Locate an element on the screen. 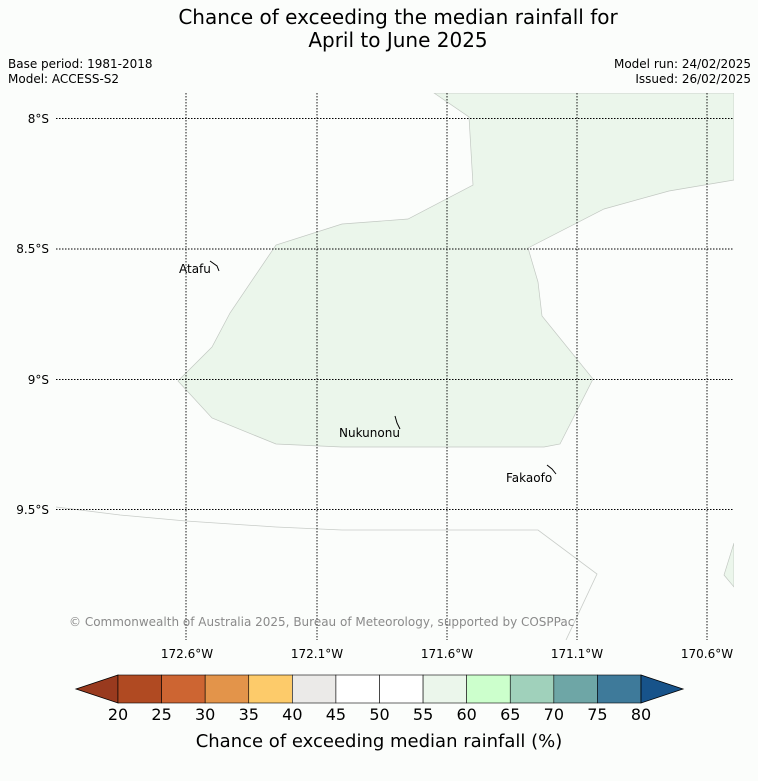  title-line-2: April to June 2025 is located at coordinates (398, 40).